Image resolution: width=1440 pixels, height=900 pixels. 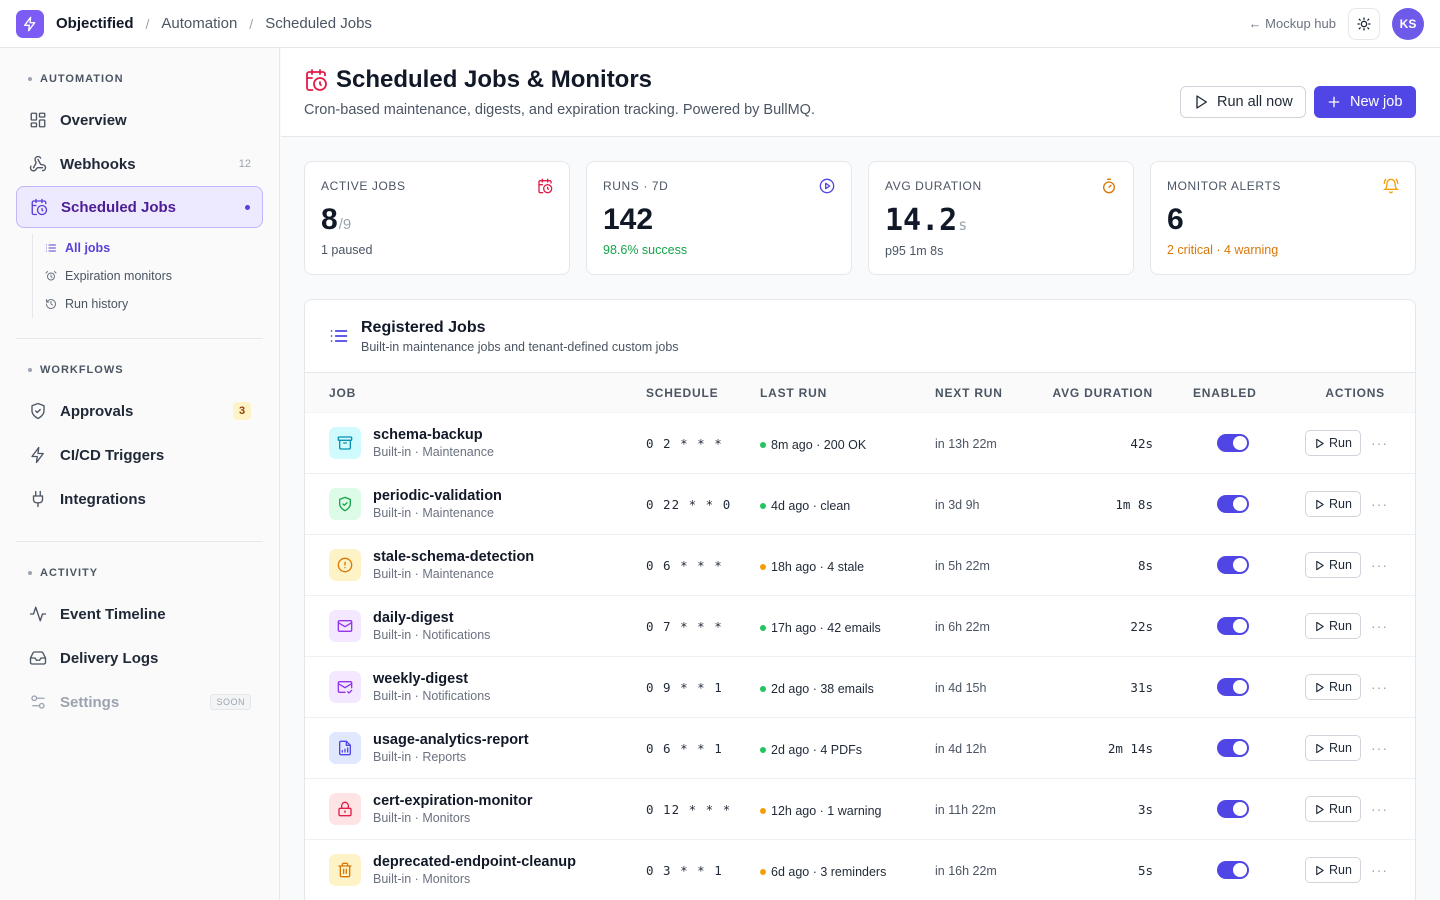 What do you see at coordinates (962, 627) in the screenshot?
I see `job-next-run: in 6h 22m` at bounding box center [962, 627].